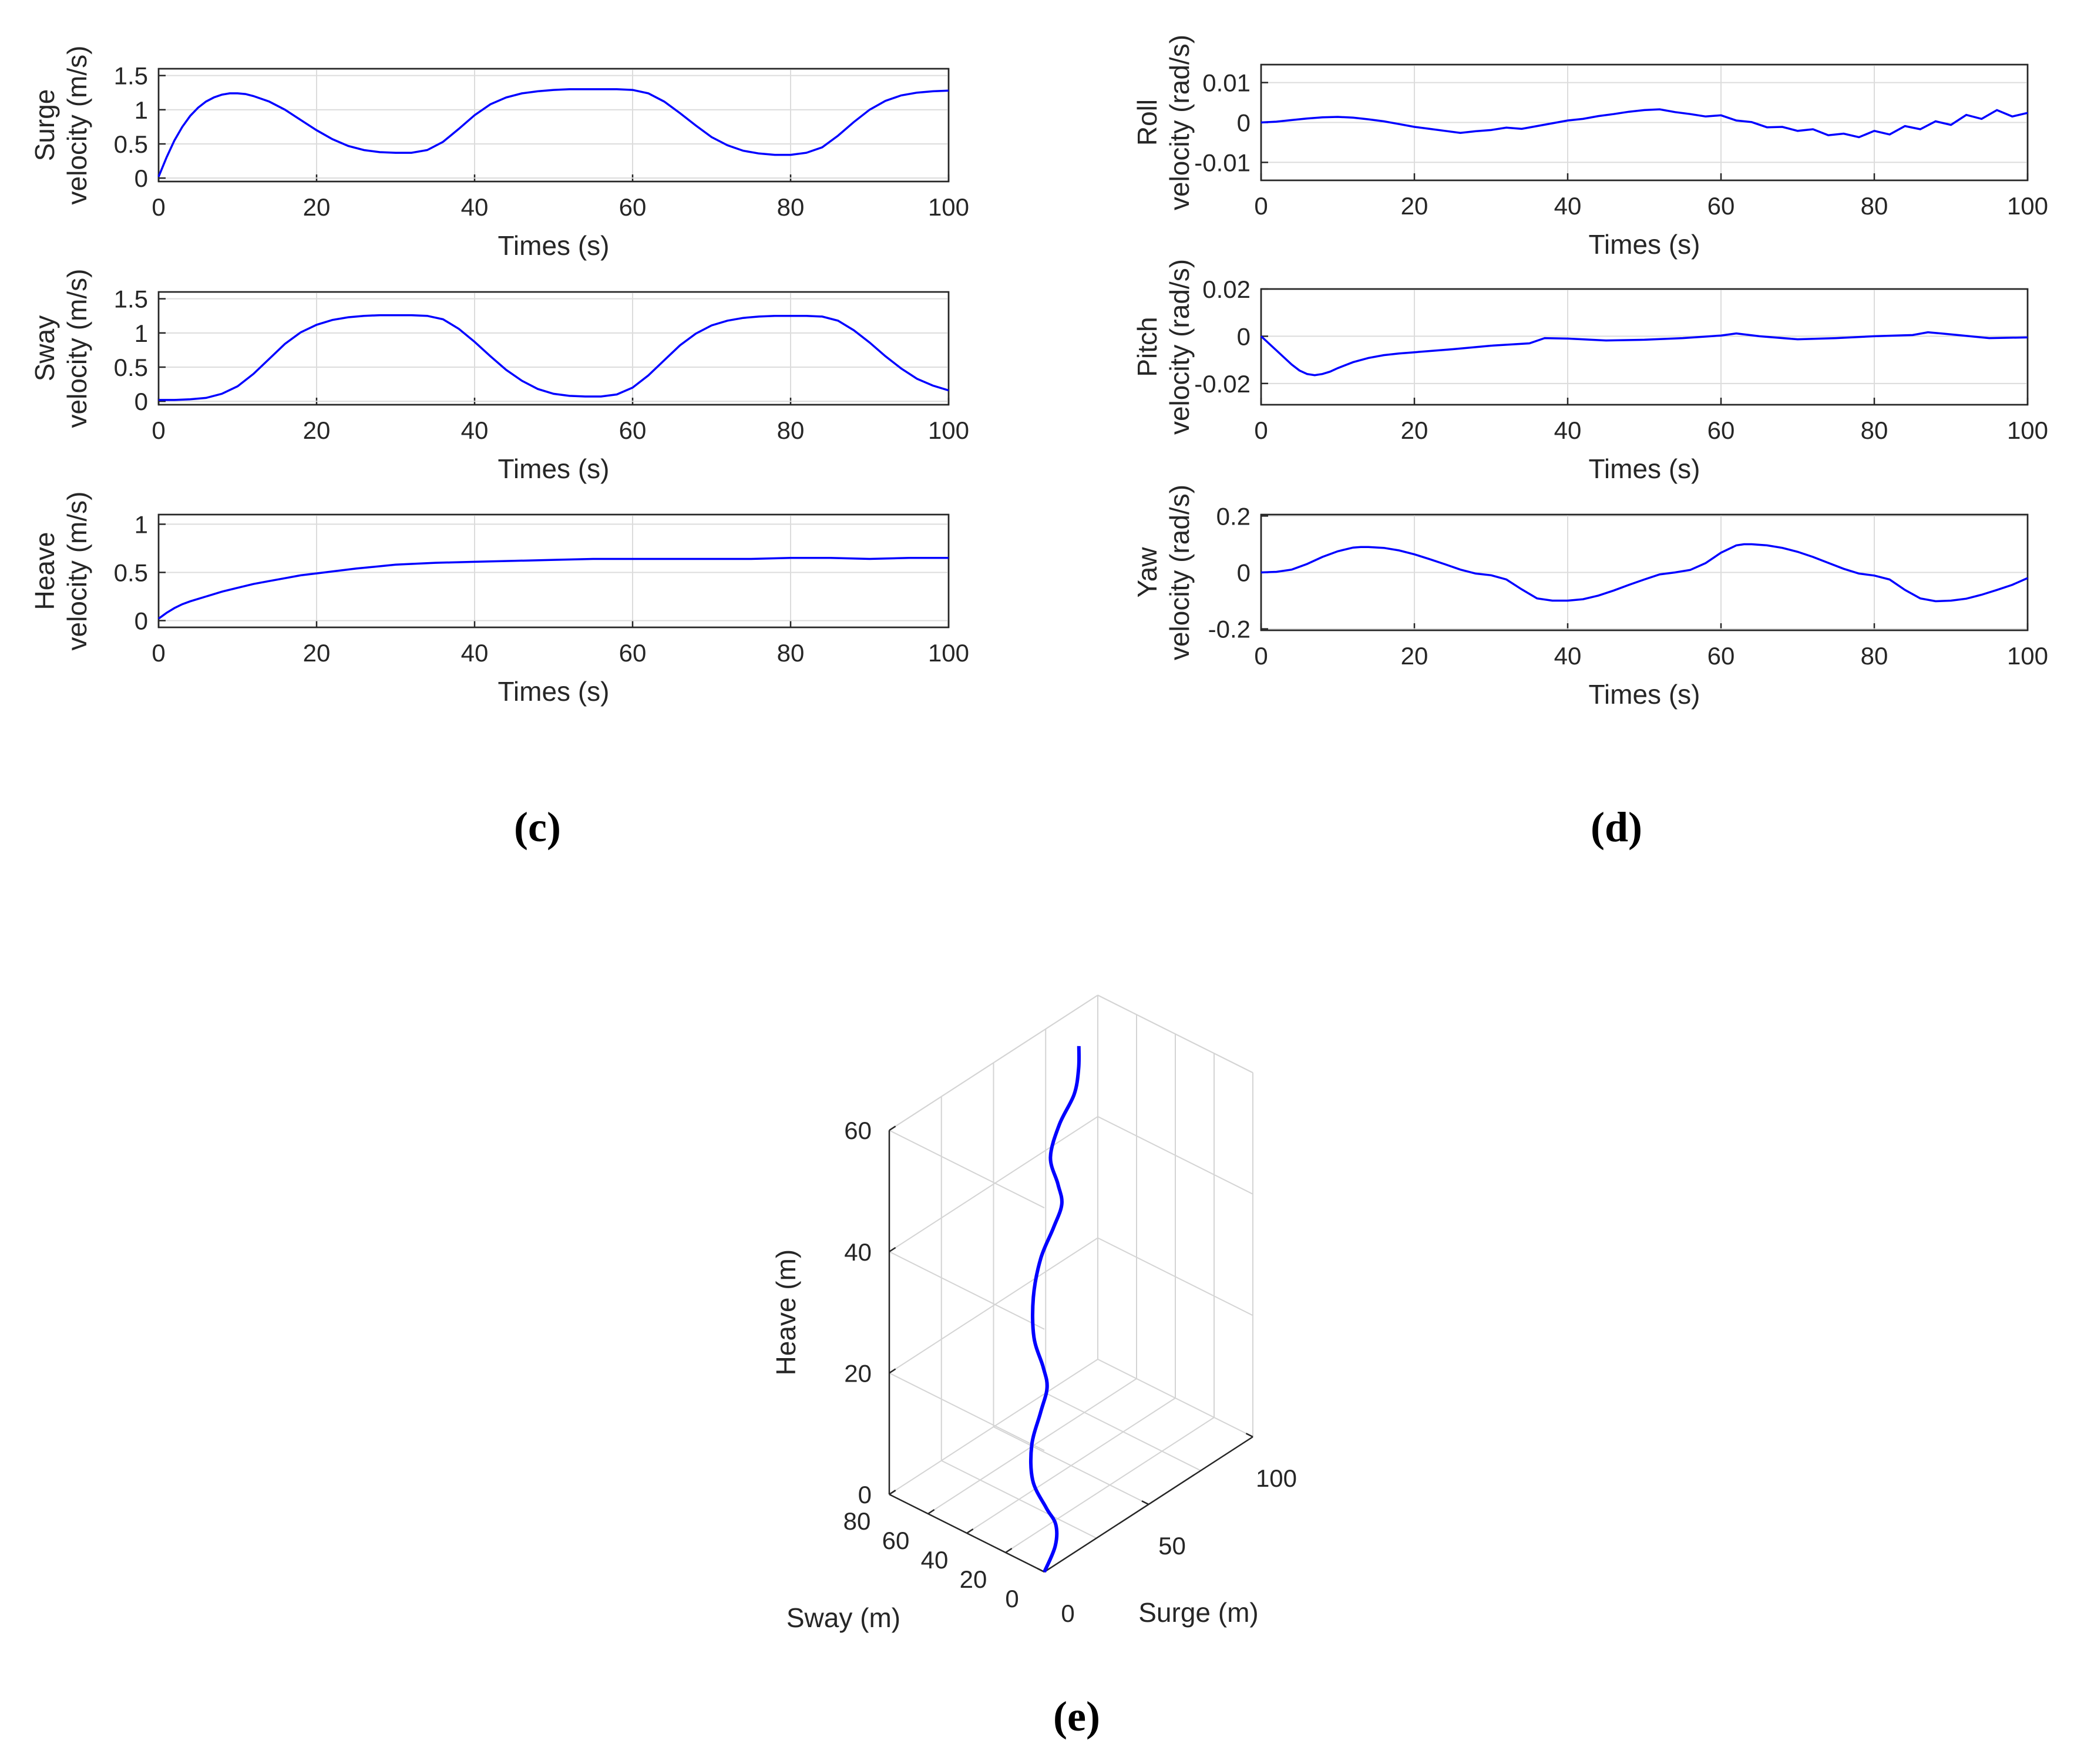  Describe the element at coordinates (141, 333) in the screenshot. I see `sway-y-tick-label: 1` at that location.